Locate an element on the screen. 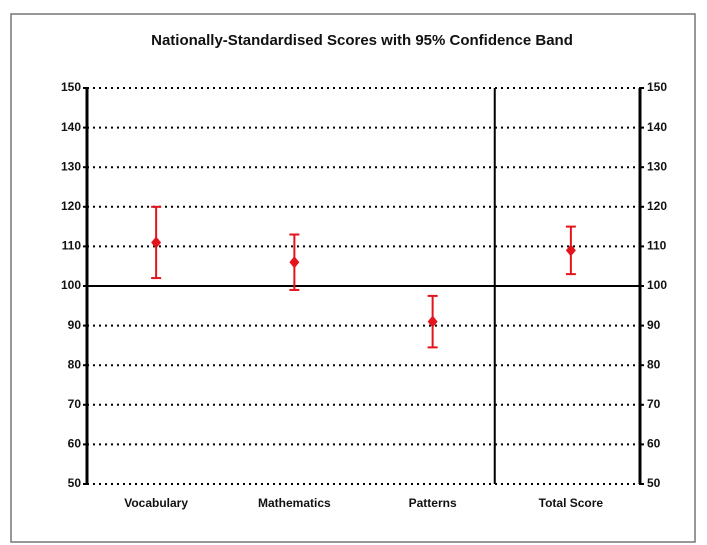 This screenshot has width=707, height=545. y-tick-label: 130 is located at coordinates (71, 166).